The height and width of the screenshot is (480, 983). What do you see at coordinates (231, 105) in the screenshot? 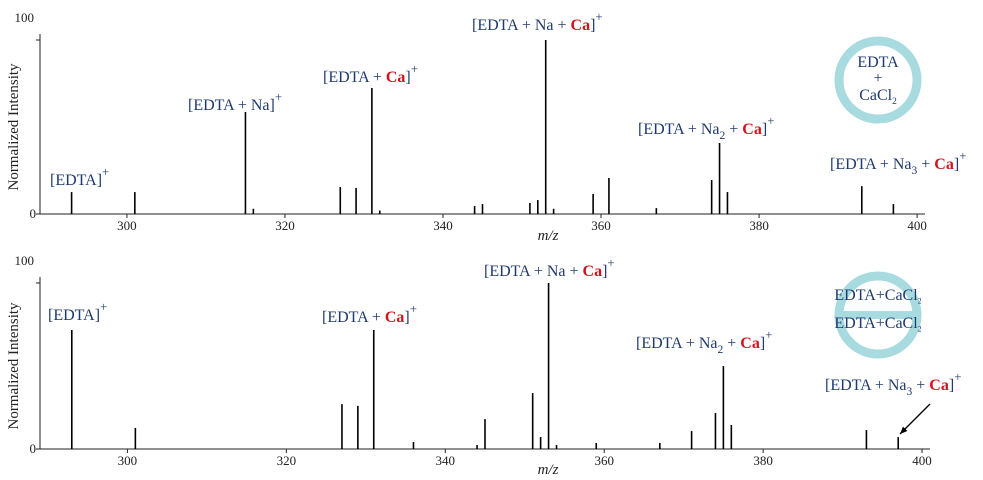
I see `text-part: [EDTA + Na]` at bounding box center [231, 105].